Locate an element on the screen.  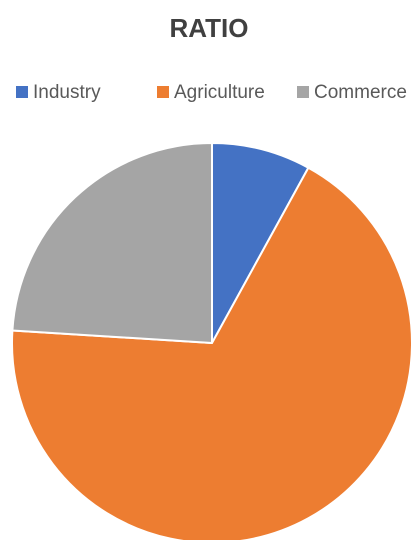
pie-slice is located at coordinates (260, 243).